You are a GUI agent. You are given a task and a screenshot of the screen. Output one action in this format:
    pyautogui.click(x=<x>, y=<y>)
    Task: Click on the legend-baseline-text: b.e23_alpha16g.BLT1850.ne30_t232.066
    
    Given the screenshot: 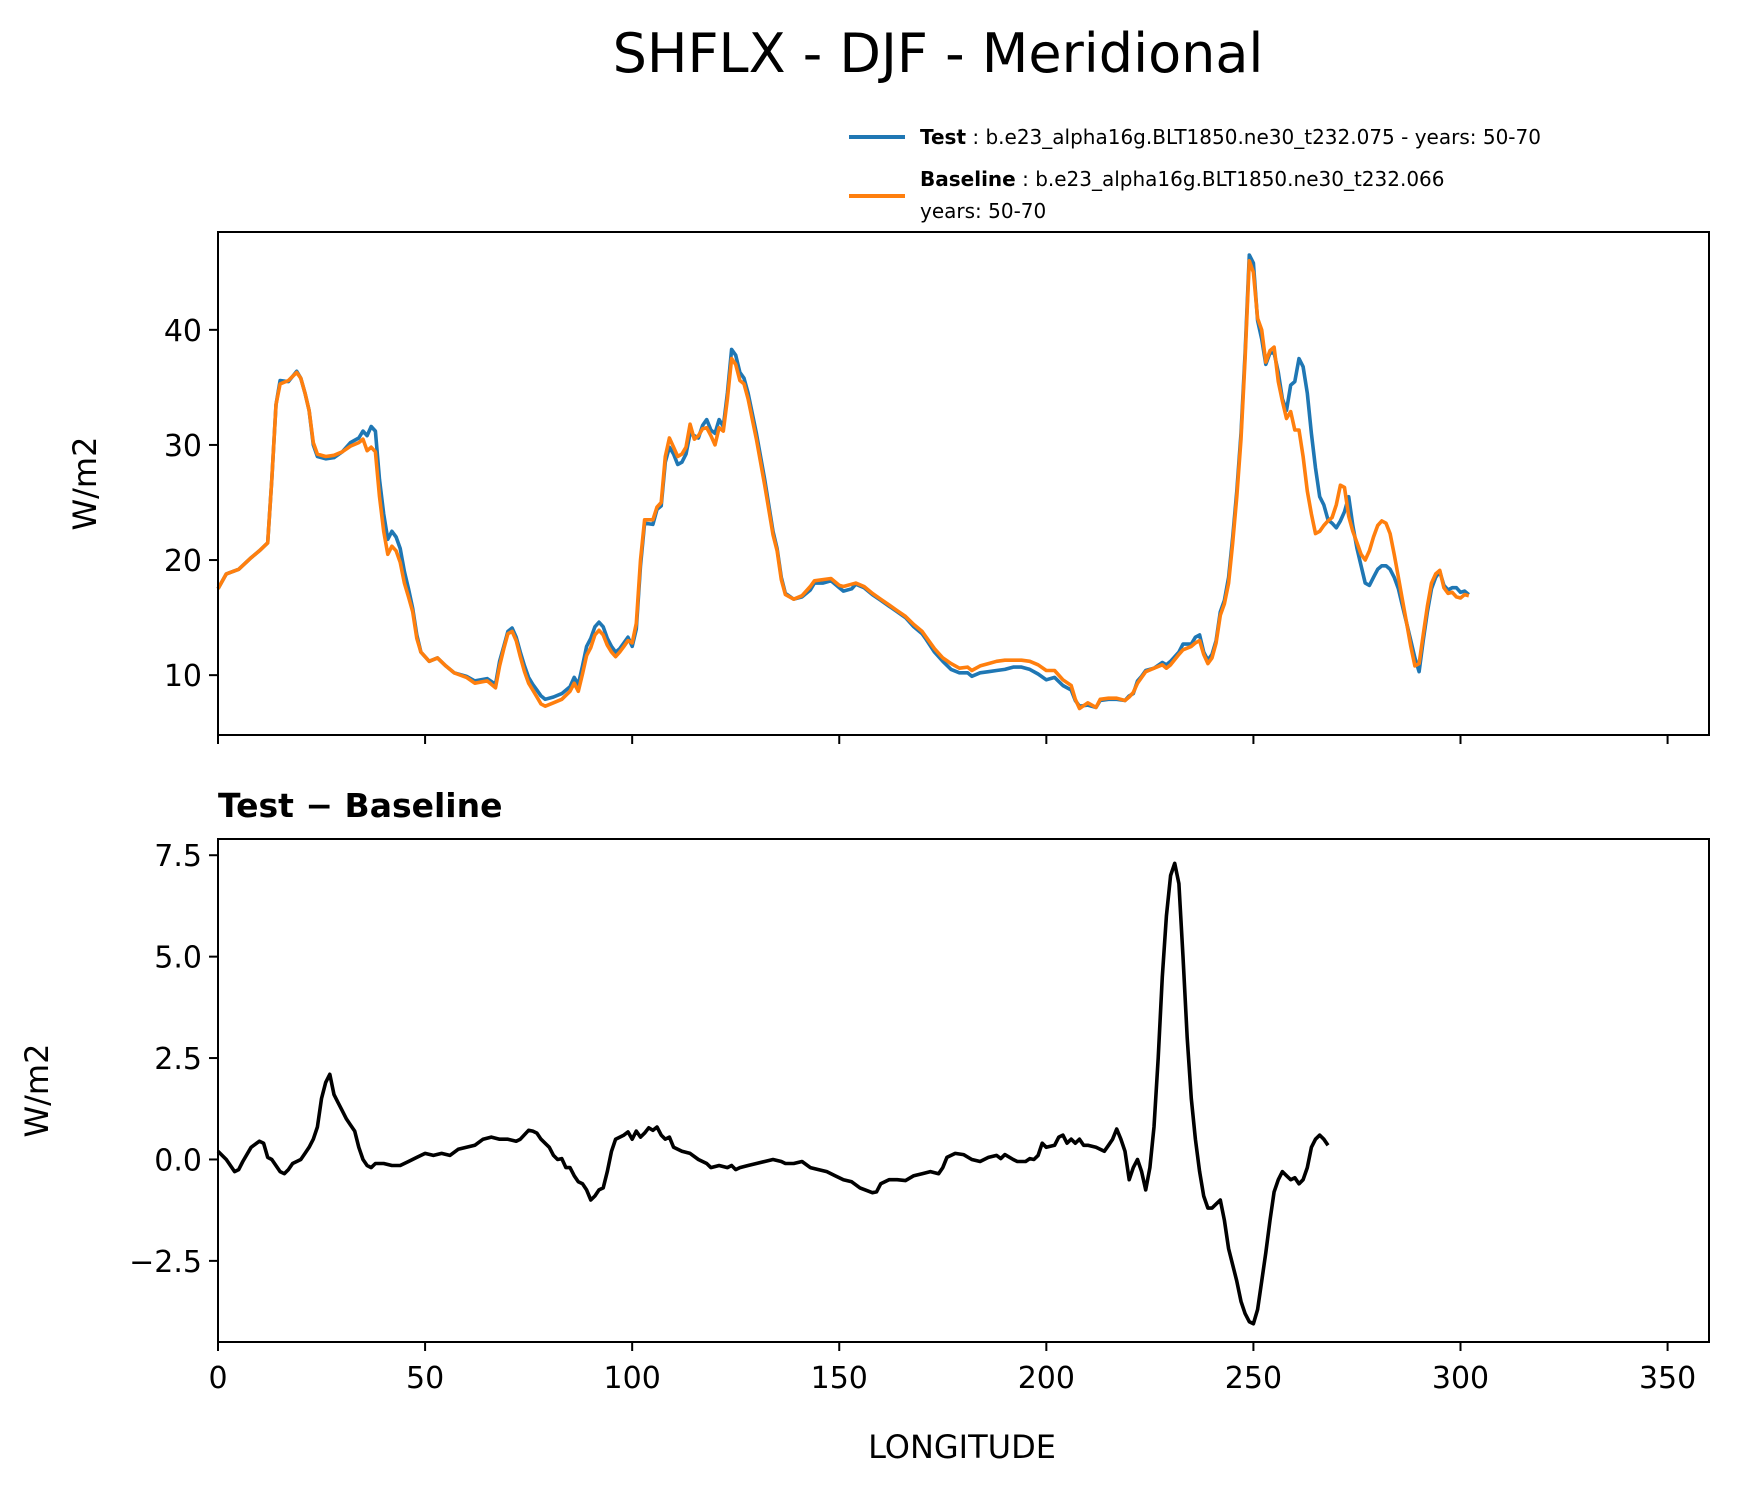 What is the action you would take?
    pyautogui.click(x=1239, y=179)
    